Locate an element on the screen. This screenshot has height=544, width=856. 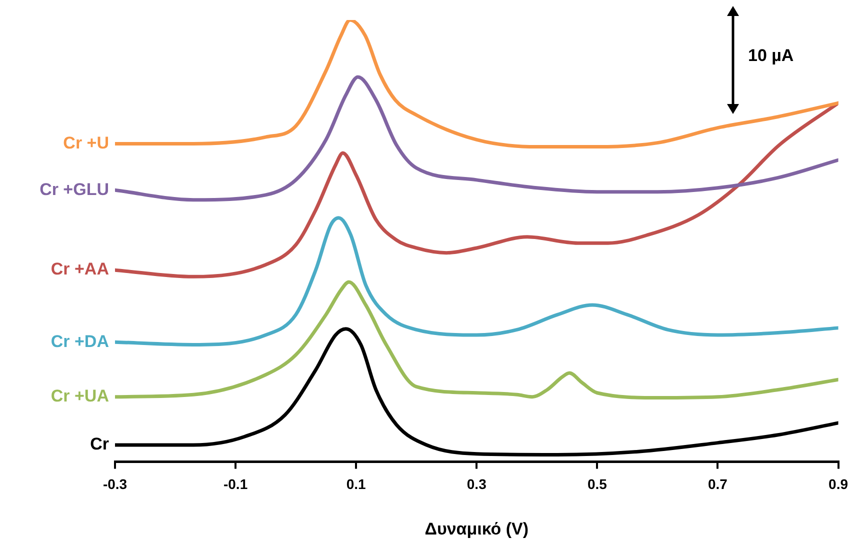
series-label: Cr is located at coordinates (100, 444).